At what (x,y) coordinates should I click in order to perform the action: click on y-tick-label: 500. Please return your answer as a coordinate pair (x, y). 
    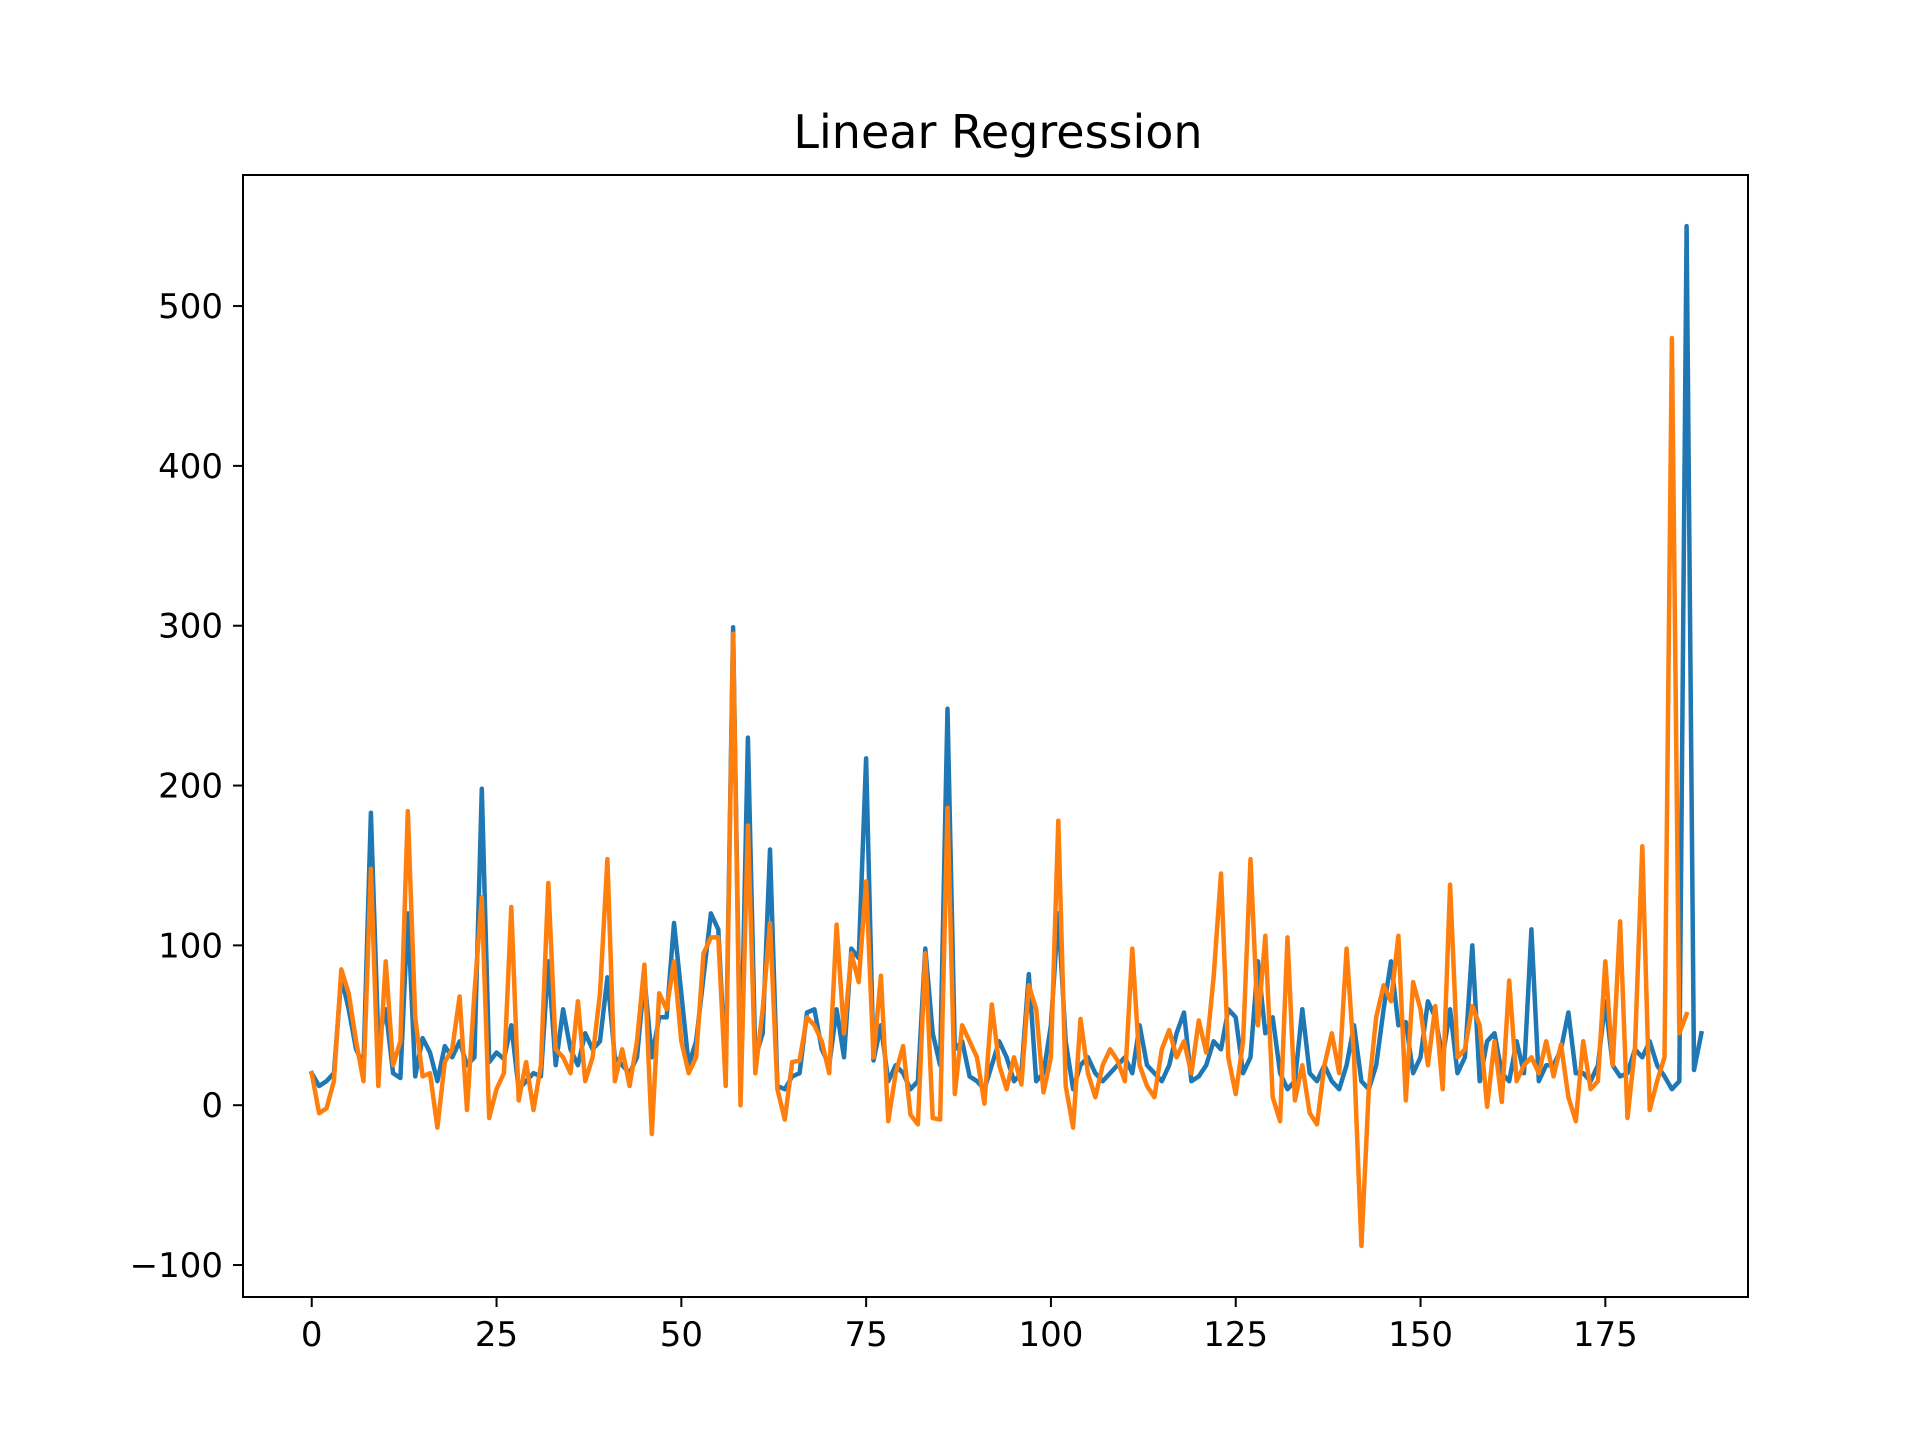
    Looking at the image, I should click on (190, 307).